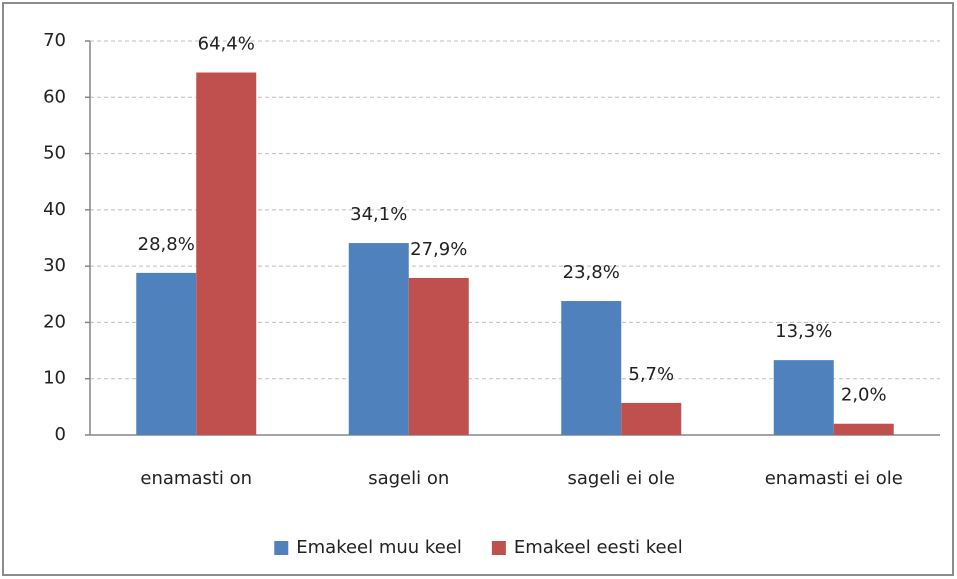 This screenshot has height=579, width=957. Describe the element at coordinates (621, 478) in the screenshot. I see `x-tick-label: sageli ei ole` at that location.